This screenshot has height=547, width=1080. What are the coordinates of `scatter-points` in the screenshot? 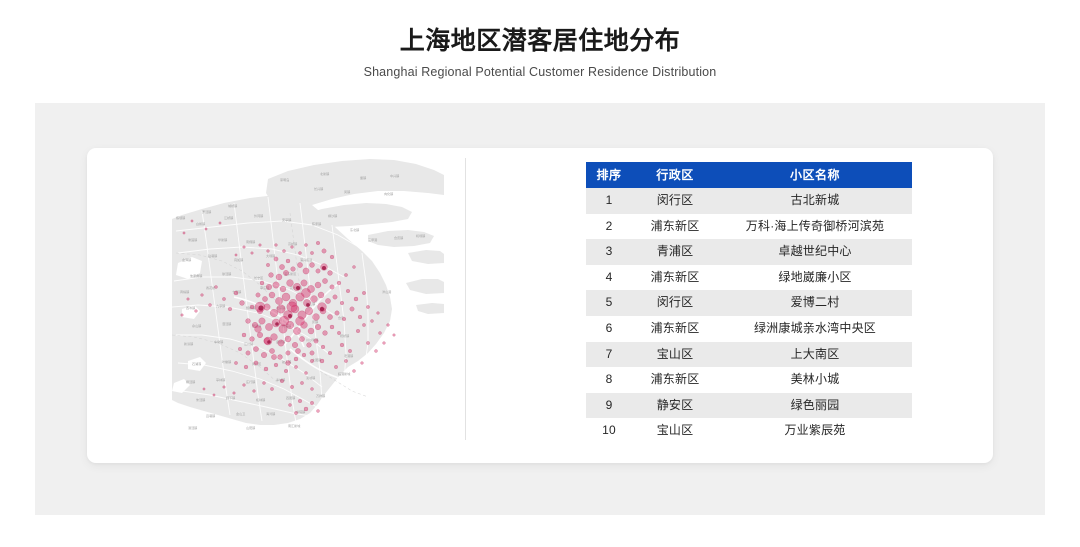 It's located at (288, 317).